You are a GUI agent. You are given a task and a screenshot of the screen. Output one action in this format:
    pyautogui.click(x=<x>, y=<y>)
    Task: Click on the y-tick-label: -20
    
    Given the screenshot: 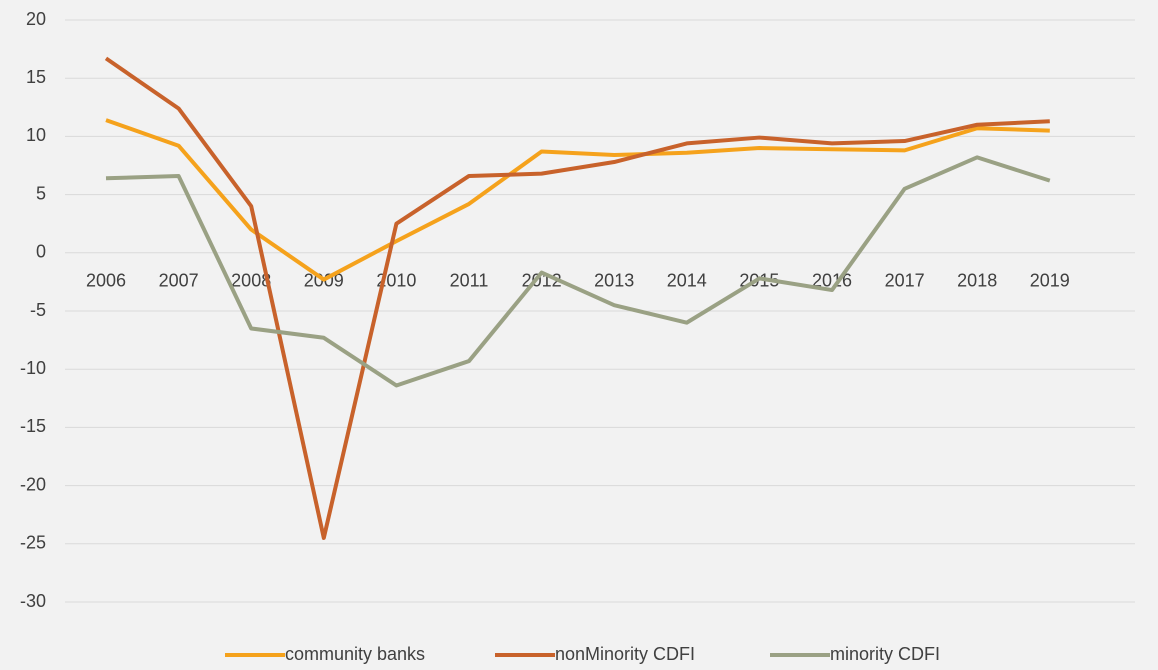 What is the action you would take?
    pyautogui.click(x=33, y=484)
    